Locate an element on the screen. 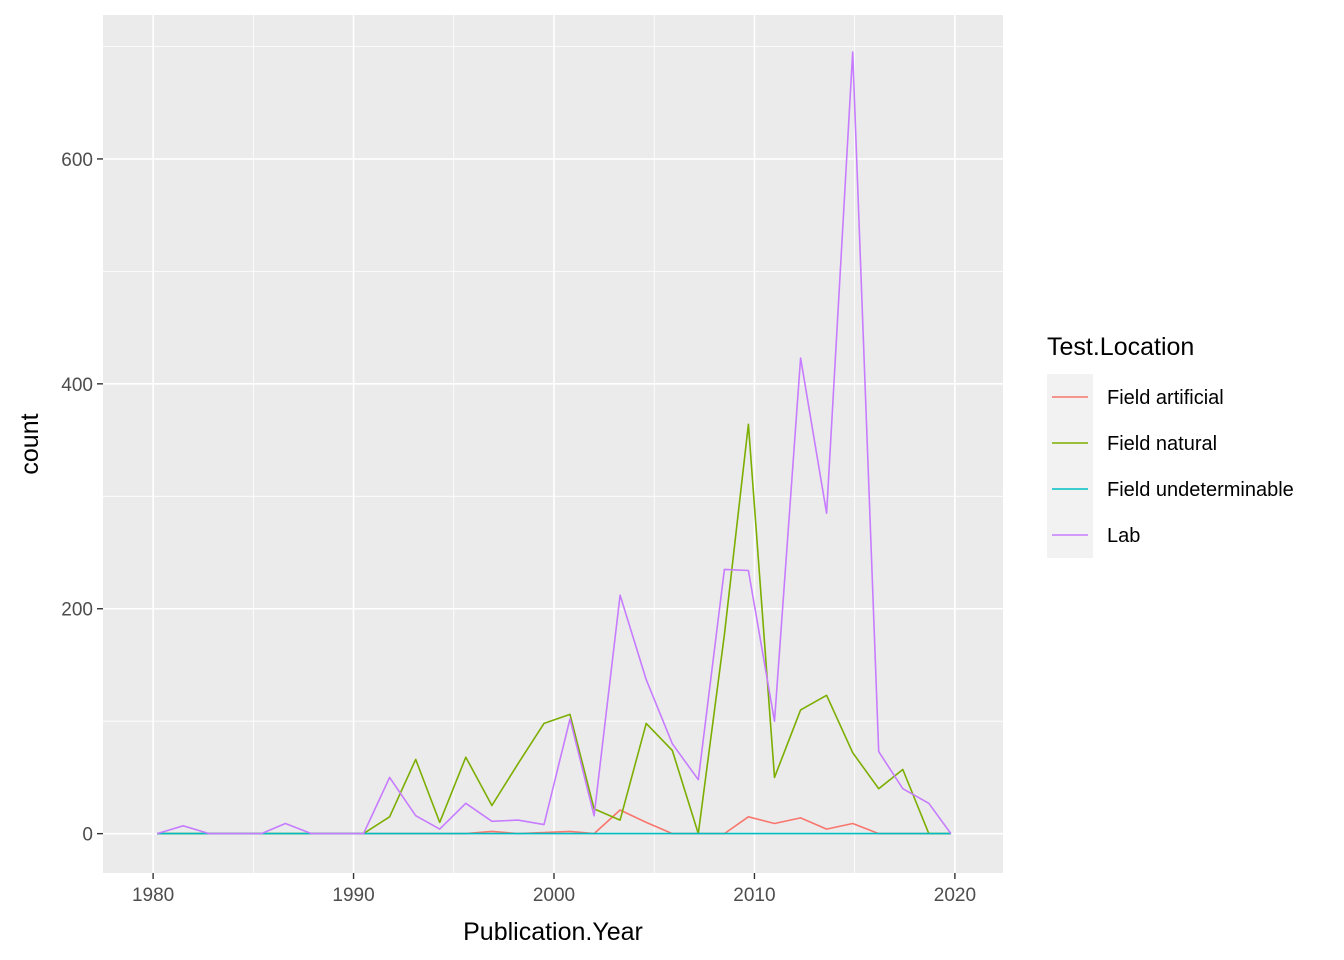 Image resolution: width=1344 pixels, height=960 pixels. x-tick-label: 1980 is located at coordinates (153, 895).